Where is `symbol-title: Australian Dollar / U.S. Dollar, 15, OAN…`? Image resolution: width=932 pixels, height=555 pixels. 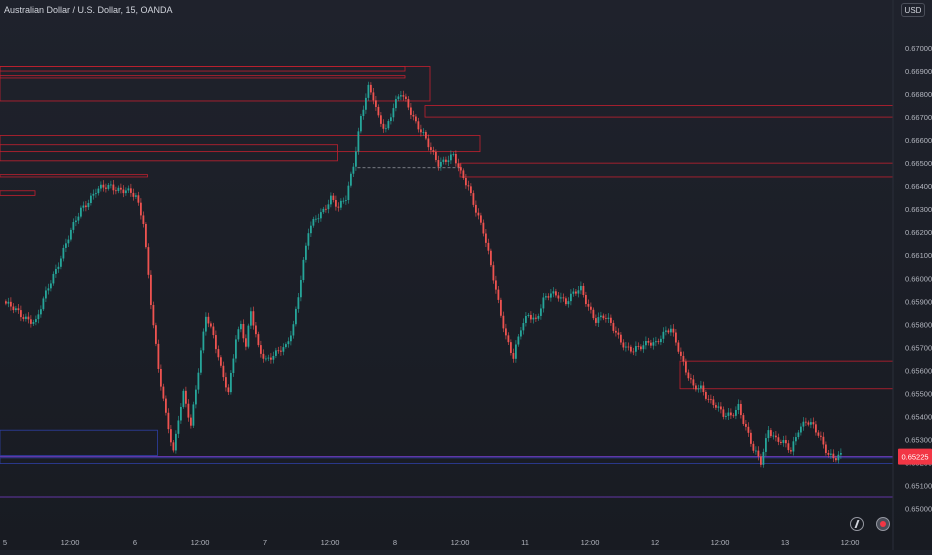 symbol-title: Australian Dollar / U.S. Dollar, 15, OAN… is located at coordinates (88, 10).